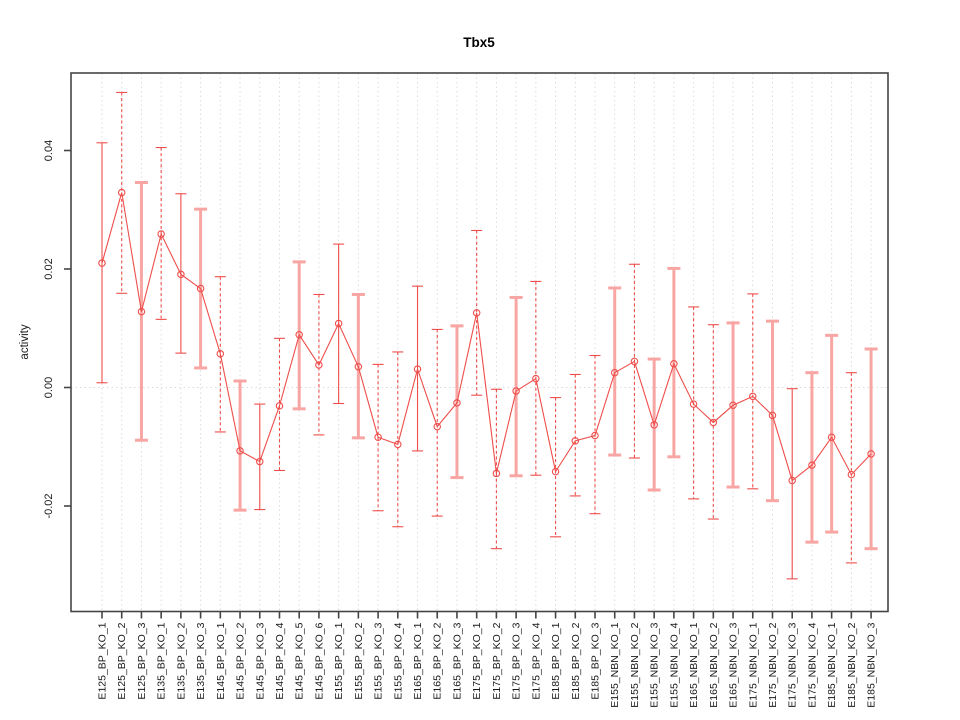 Image resolution: width=960 pixels, height=720 pixels. What do you see at coordinates (517, 660) in the screenshot?
I see `x-tick-label: E175_BP_KO_3` at bounding box center [517, 660].